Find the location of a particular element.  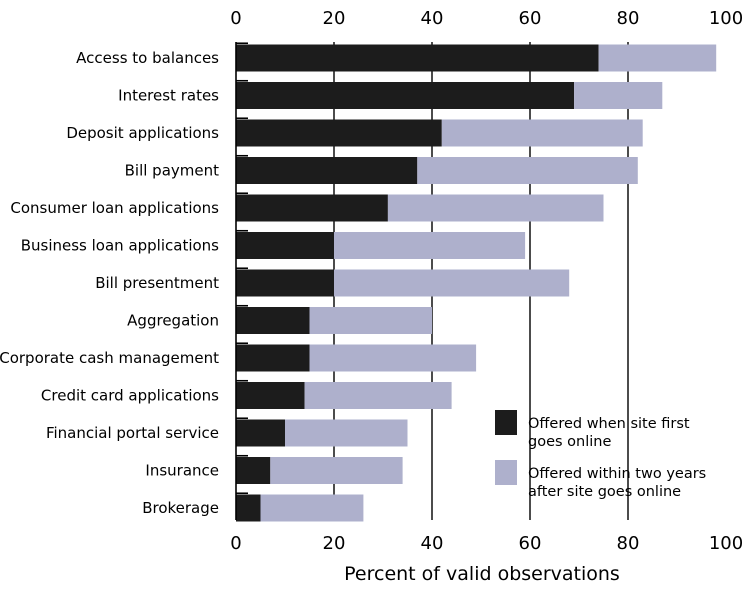

x-tick-label-bottom: 20 is located at coordinates (334, 543).